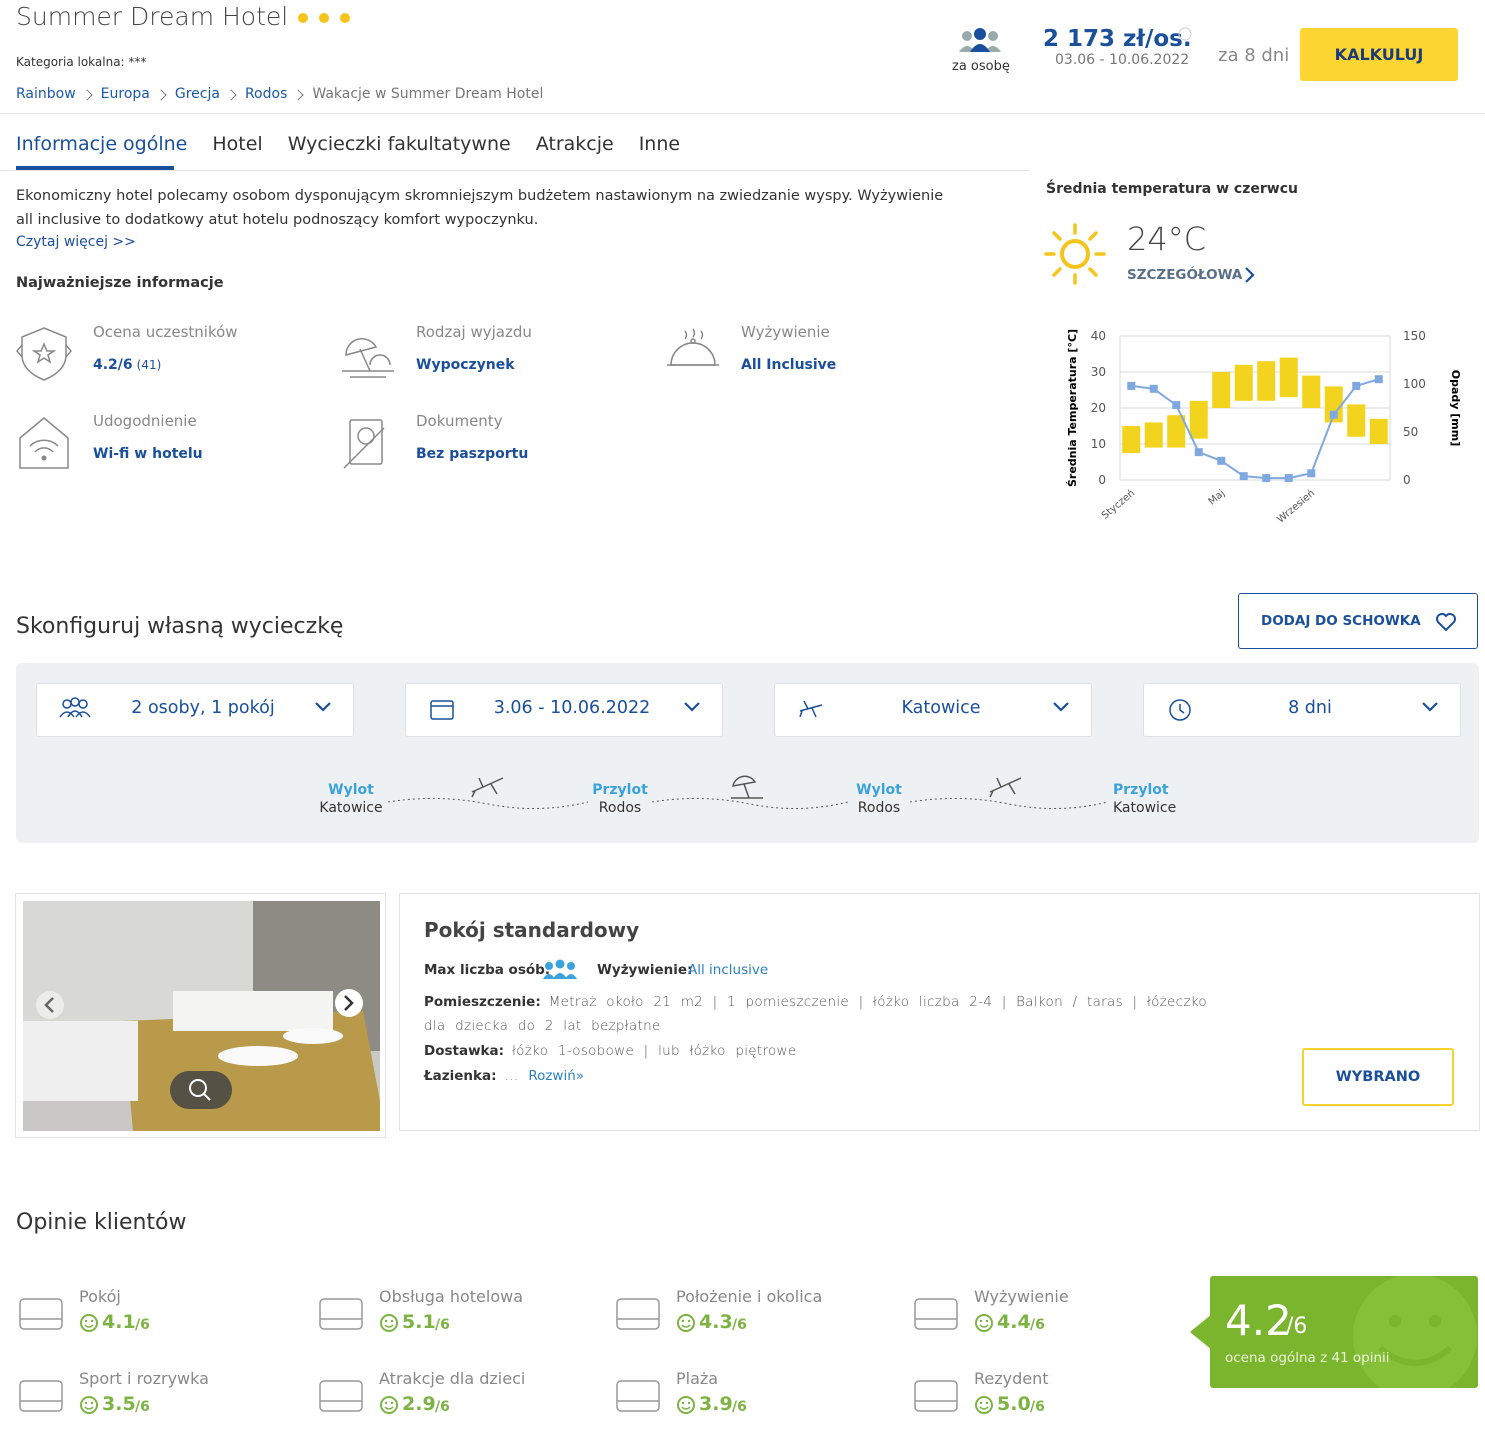 This screenshot has width=1485, height=1456. What do you see at coordinates (572, 708) in the screenshot?
I see `selector-value: 3.06 - 10.06.2022` at bounding box center [572, 708].